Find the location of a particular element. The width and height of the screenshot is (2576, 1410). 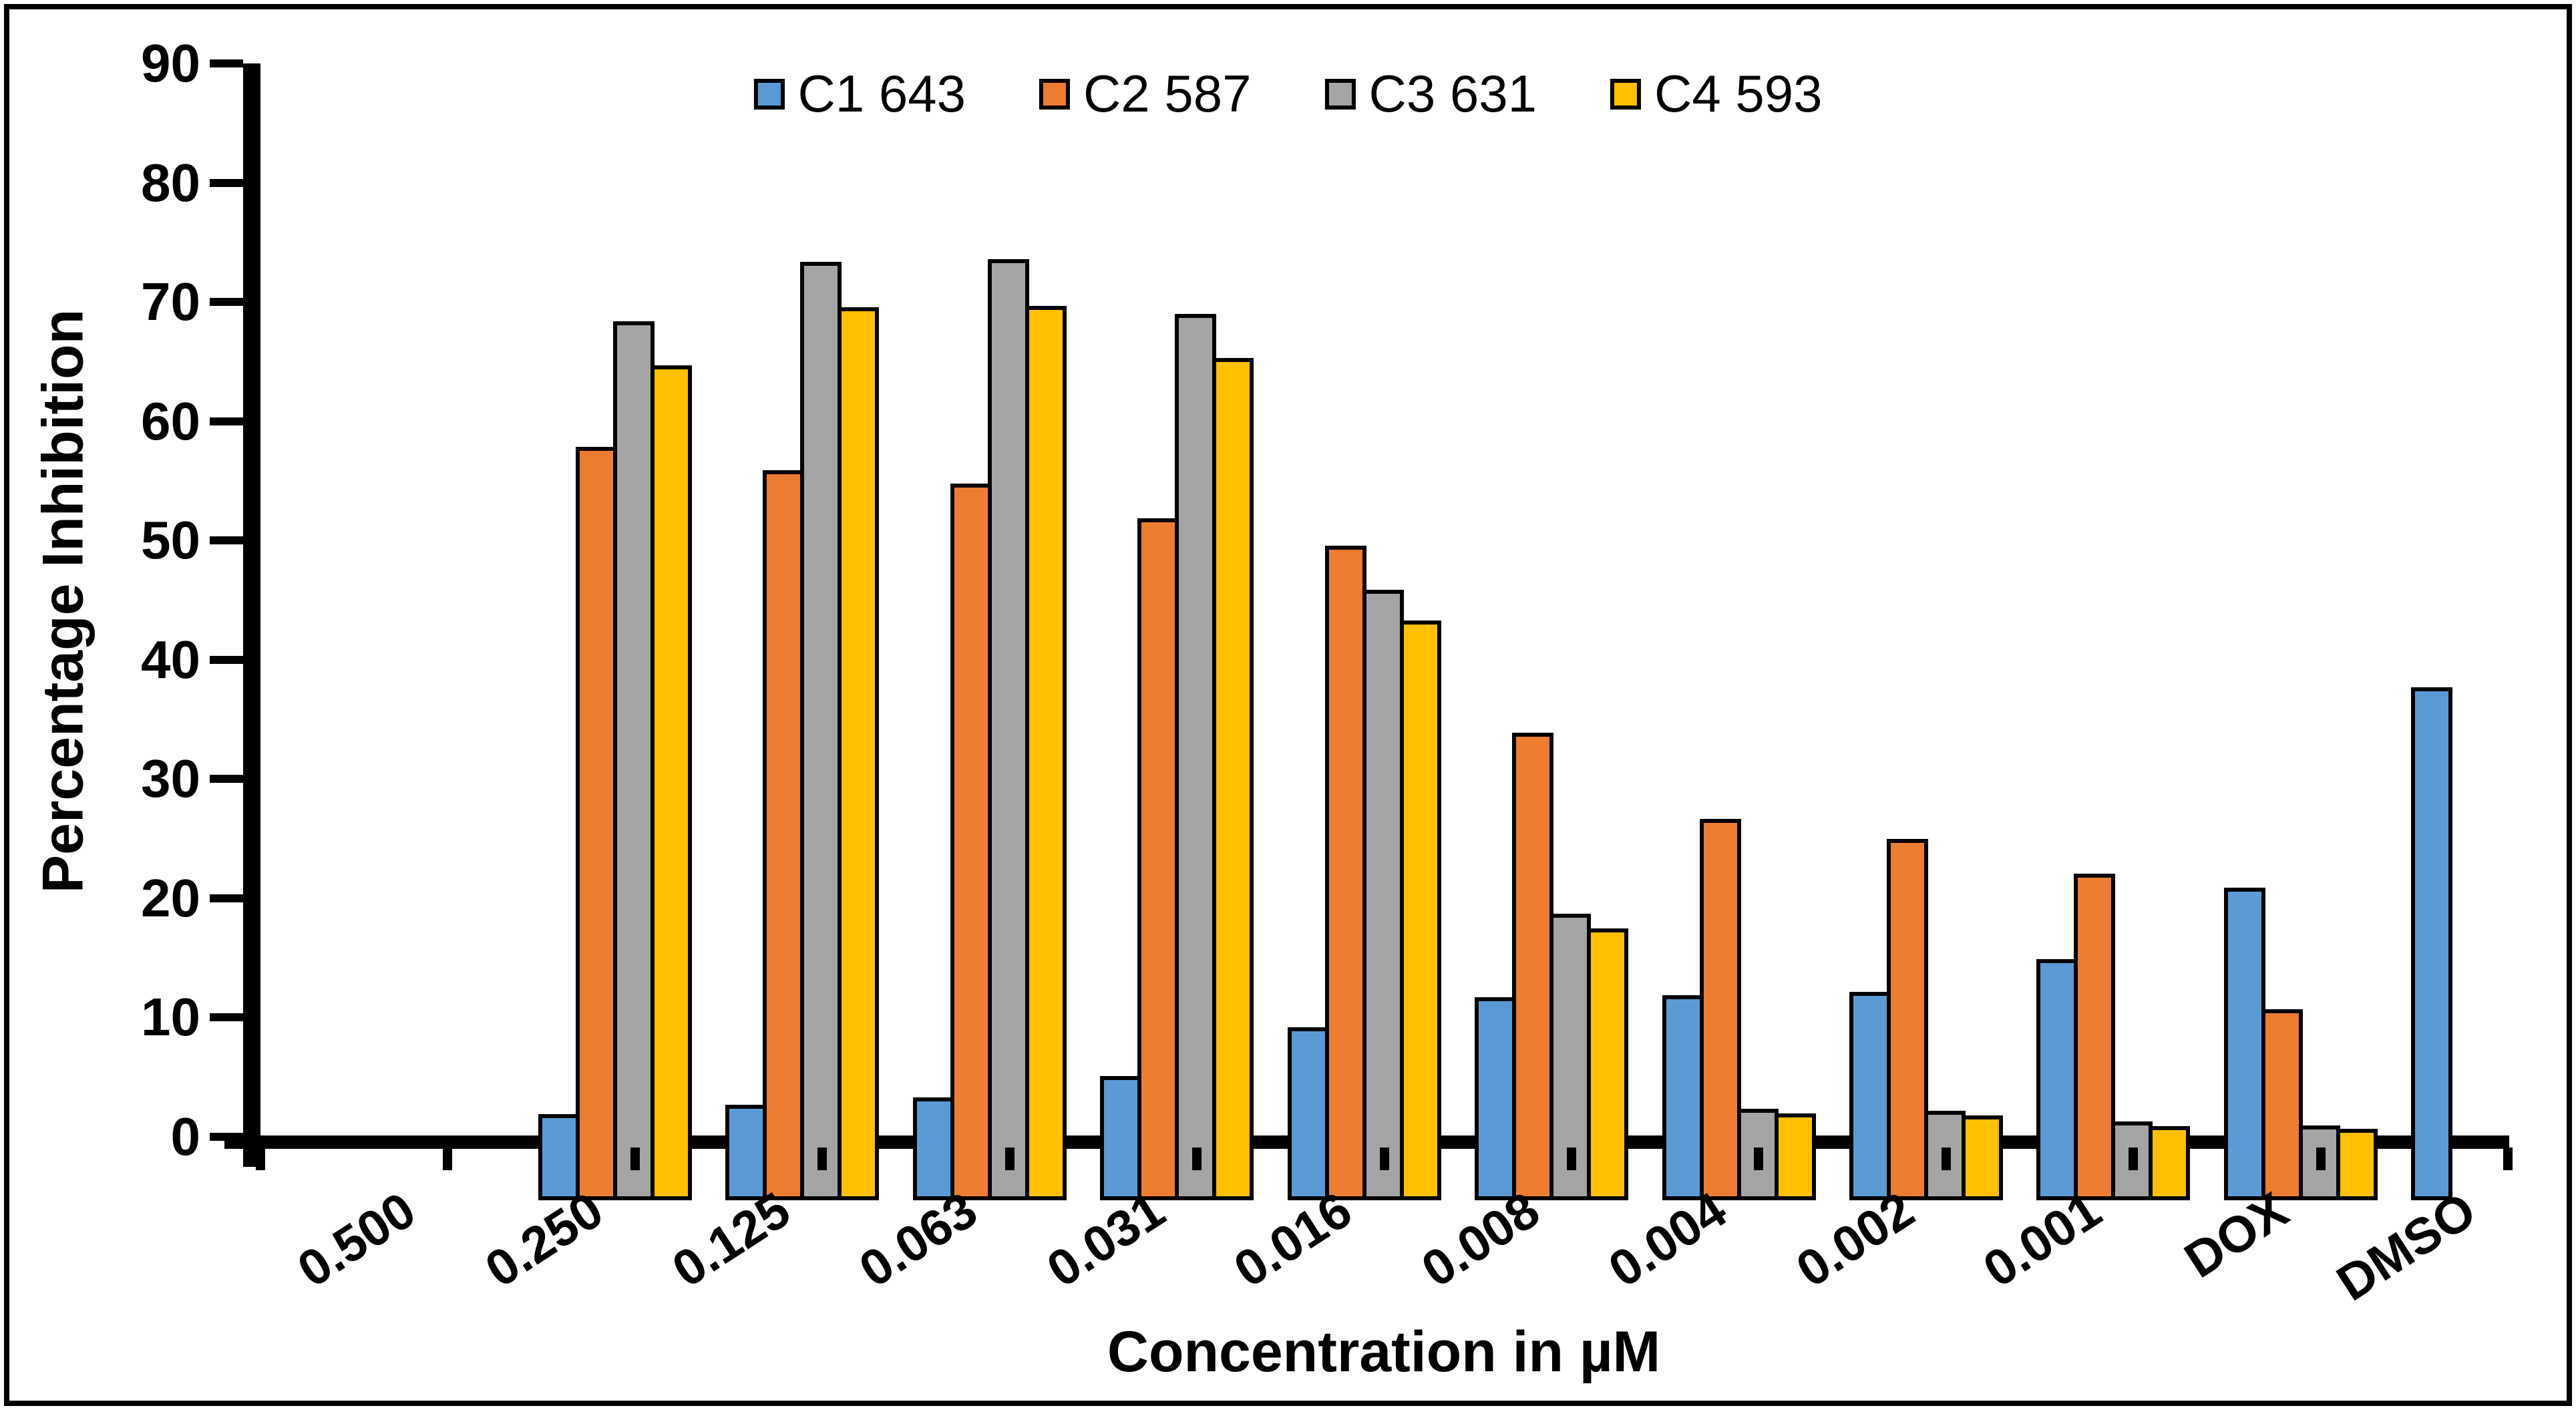

bar-c2-0.250 is located at coordinates (784, 835).